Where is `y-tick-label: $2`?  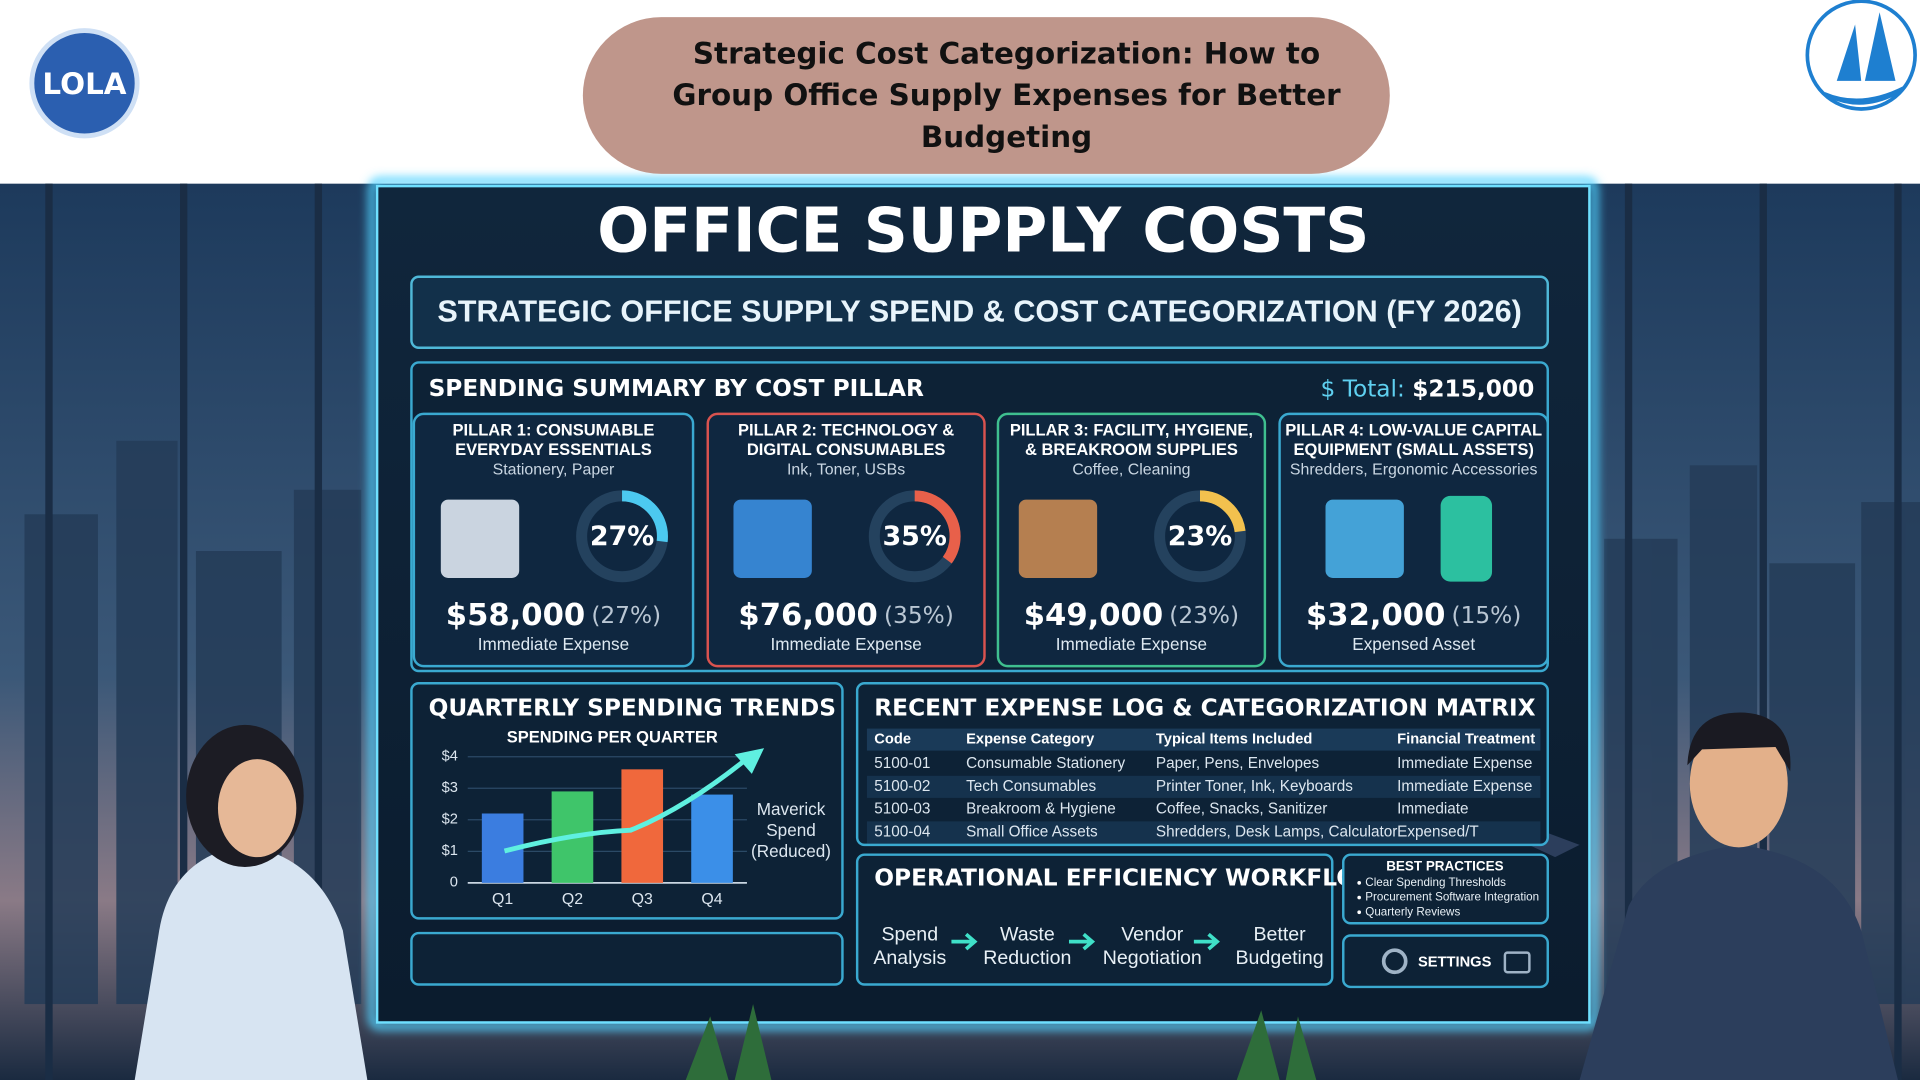 y-tick-label: $2 is located at coordinates (450, 820).